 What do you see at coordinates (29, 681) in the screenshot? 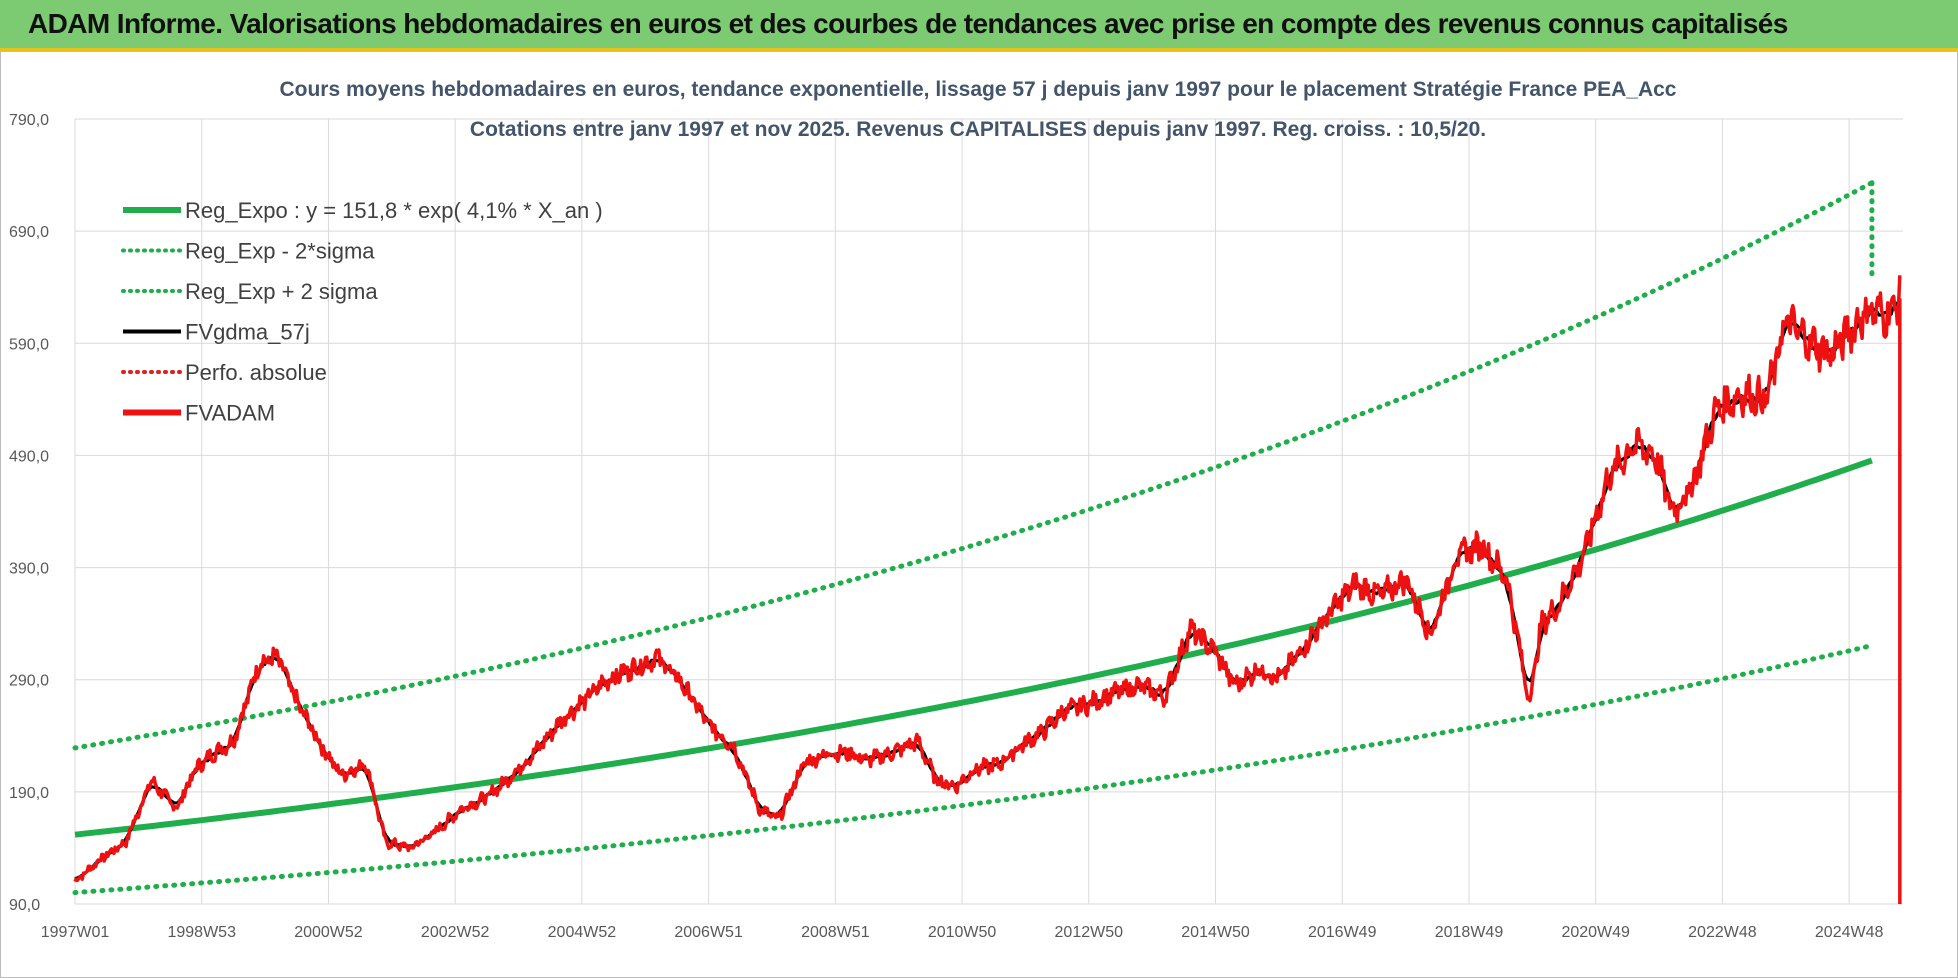
I see `y-tick-label: 290,0` at bounding box center [29, 681].